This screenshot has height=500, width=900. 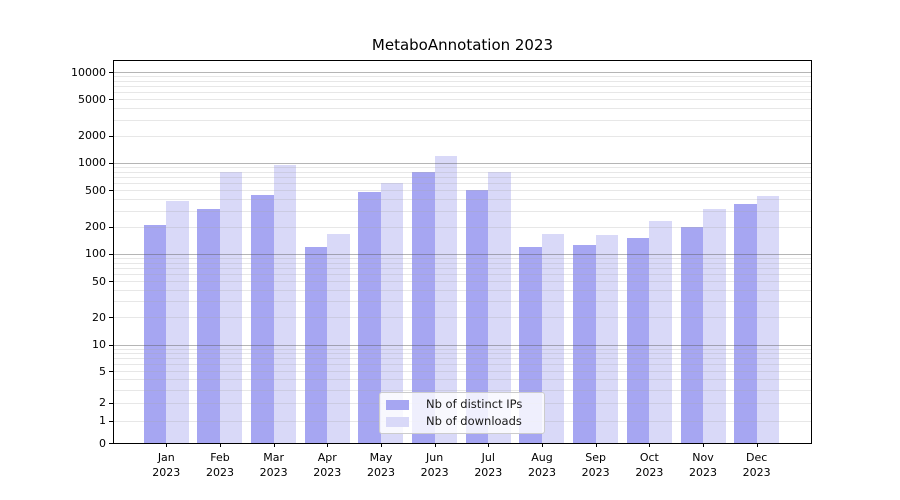 What do you see at coordinates (92, 136) in the screenshot?
I see `y-tick-label: 2000` at bounding box center [92, 136].